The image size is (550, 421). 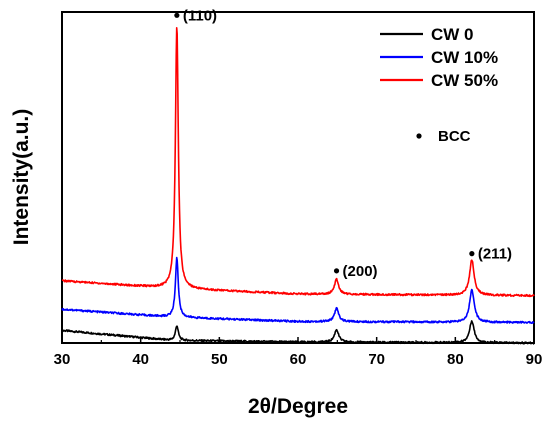 What do you see at coordinates (464, 57) in the screenshot?
I see `legend-label: CW 10%` at bounding box center [464, 57].